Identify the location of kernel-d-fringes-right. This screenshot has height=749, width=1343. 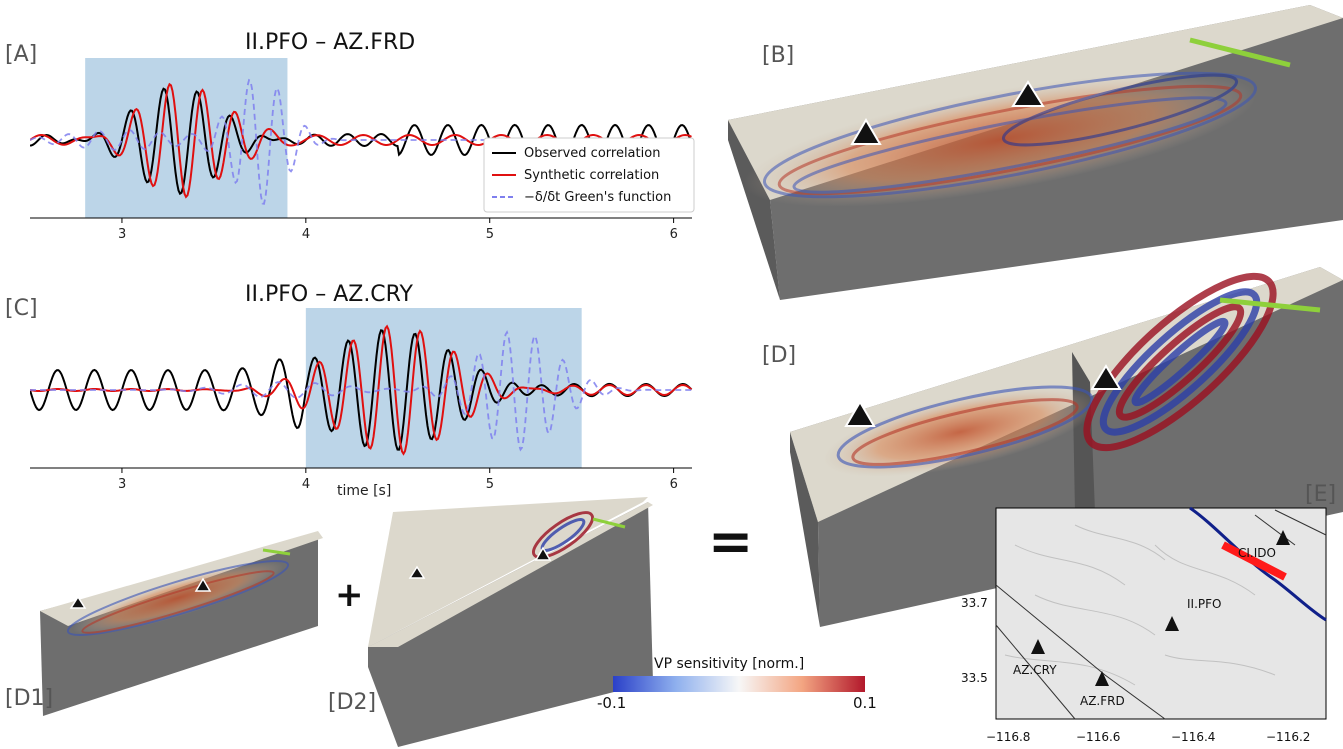
(1180, 362).